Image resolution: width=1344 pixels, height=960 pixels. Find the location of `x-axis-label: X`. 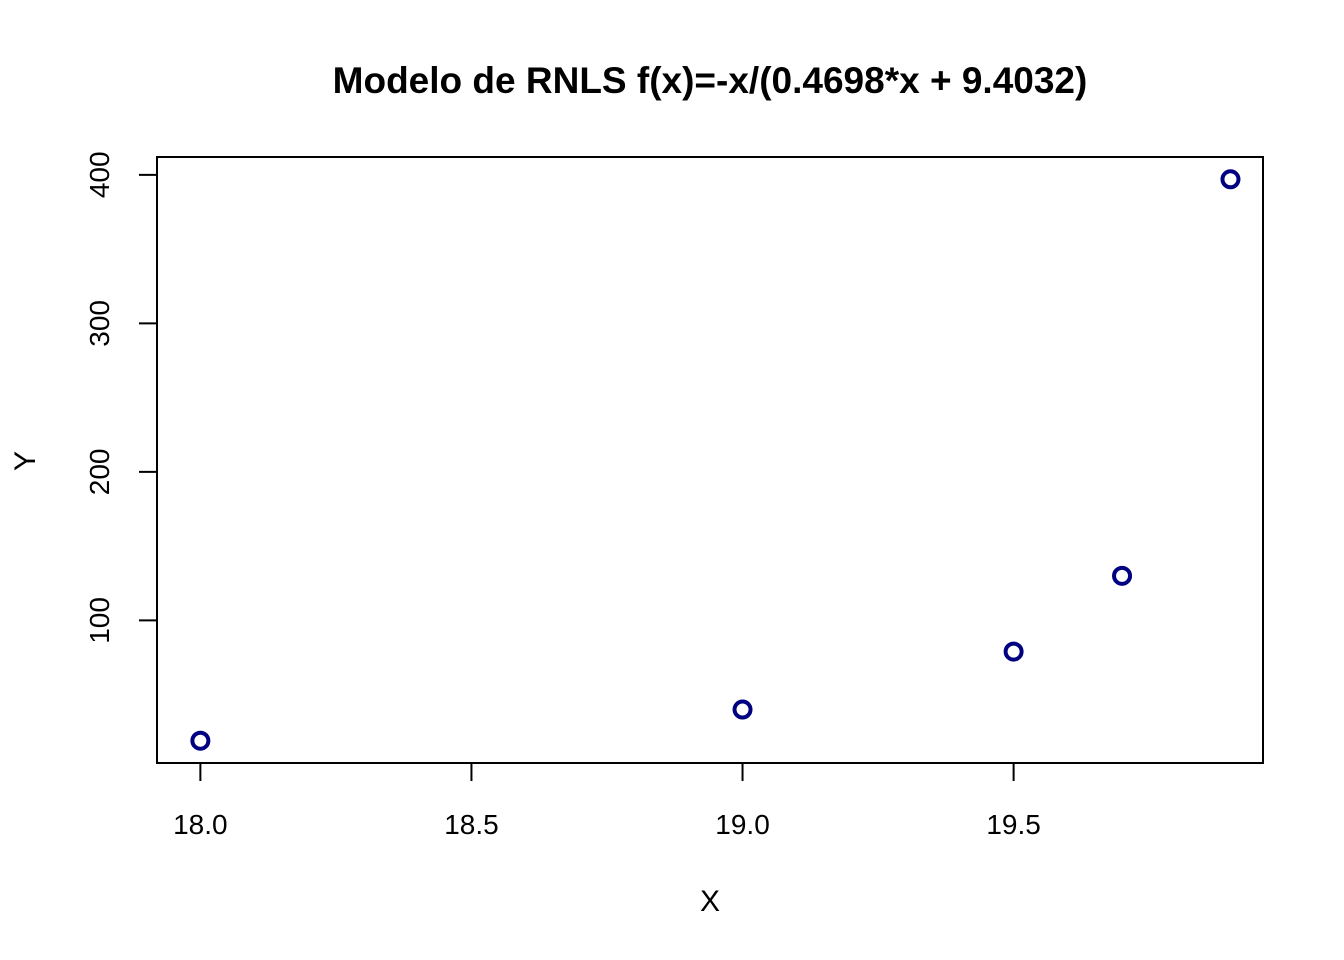

x-axis-label: X is located at coordinates (710, 901).